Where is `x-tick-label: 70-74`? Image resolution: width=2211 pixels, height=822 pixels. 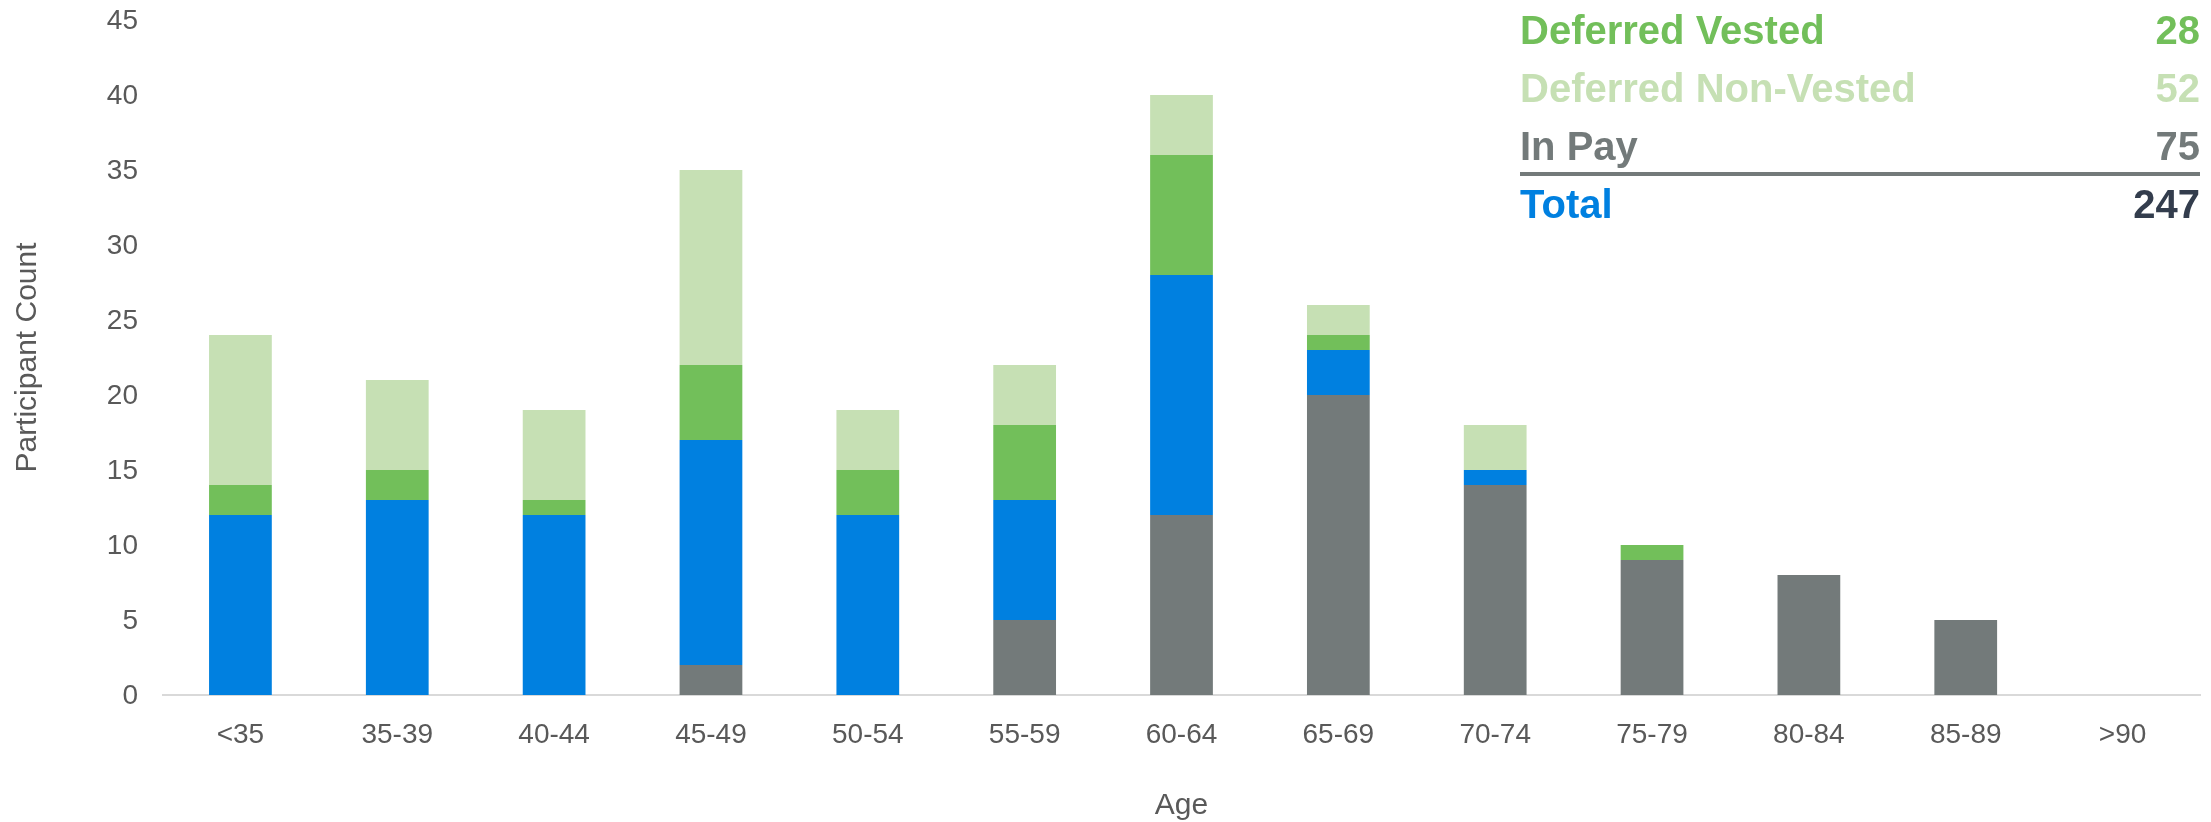 x-tick-label: 70-74 is located at coordinates (1495, 733).